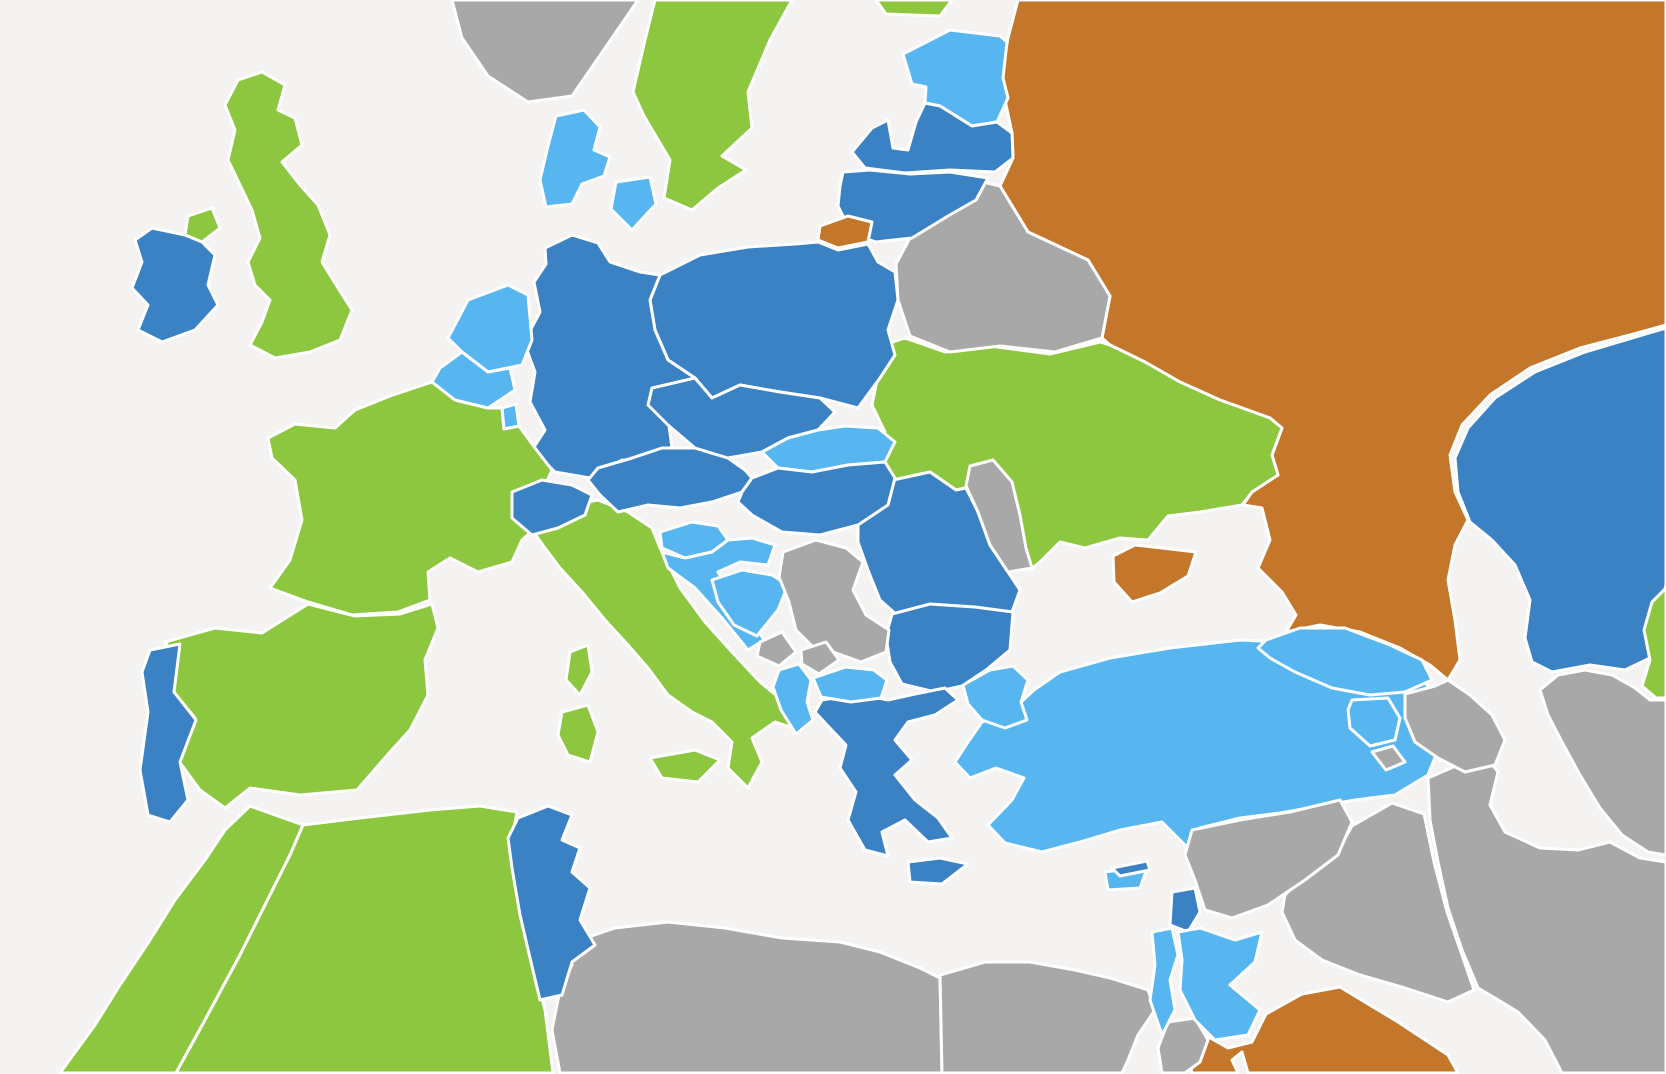 This screenshot has height=1074, width=1666. Describe the element at coordinates (1131, 868) in the screenshot. I see `country-northern-cyprus` at that location.